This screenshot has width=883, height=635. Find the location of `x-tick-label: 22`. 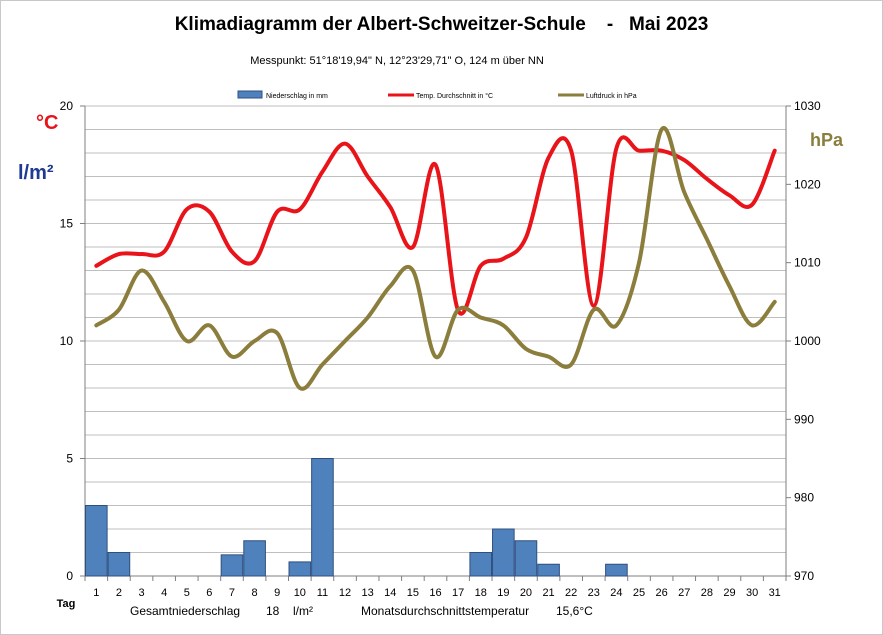

x-tick-label: 22 is located at coordinates (571, 593).